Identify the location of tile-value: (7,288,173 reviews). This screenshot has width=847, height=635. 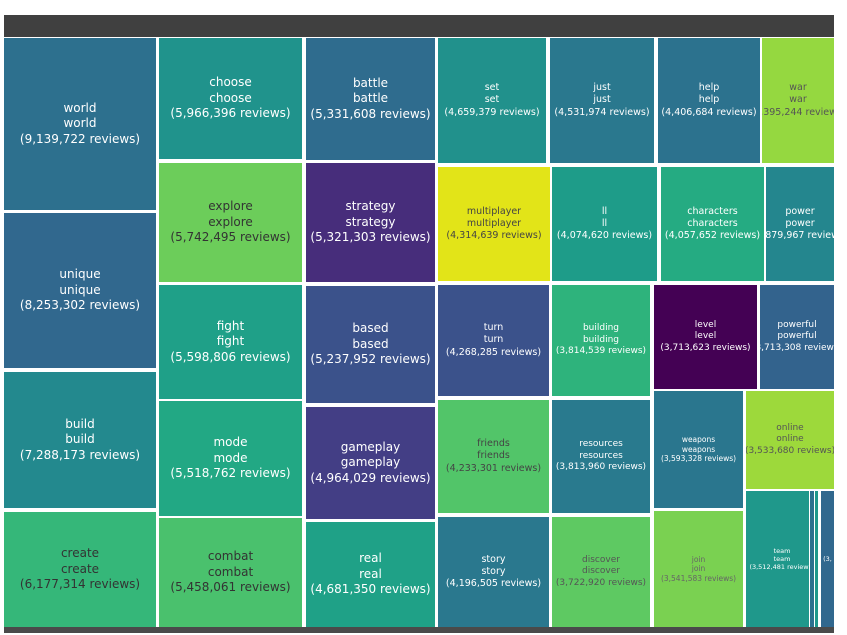
(80, 454).